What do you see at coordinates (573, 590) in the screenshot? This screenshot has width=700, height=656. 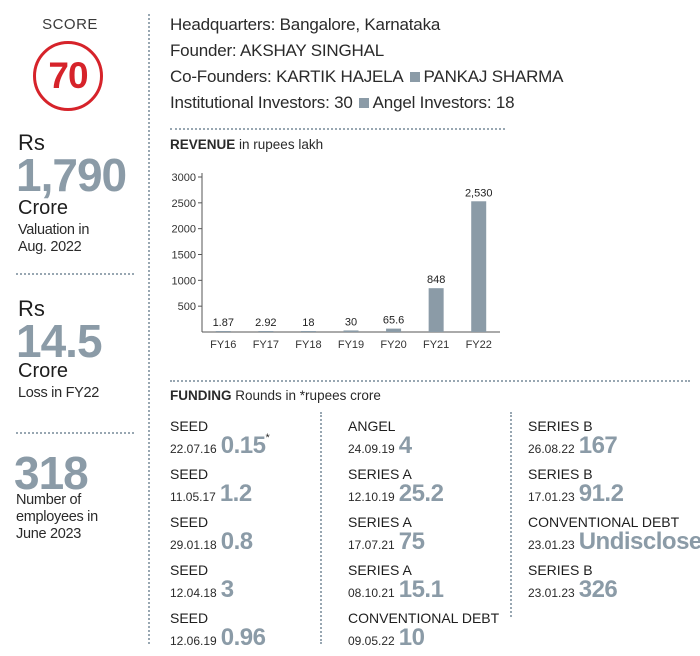 I see `funding-round-detail: 23.01.23 326` at bounding box center [573, 590].